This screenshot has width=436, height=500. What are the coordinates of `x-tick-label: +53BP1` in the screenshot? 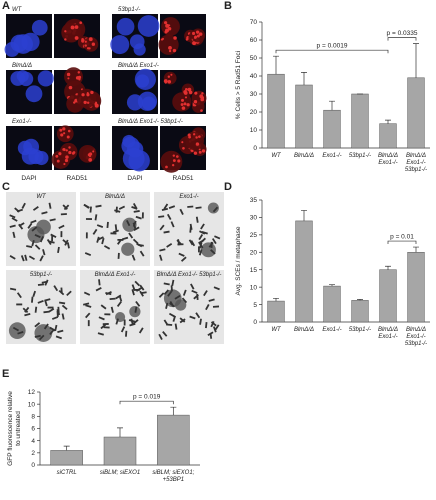 It's located at (174, 480).